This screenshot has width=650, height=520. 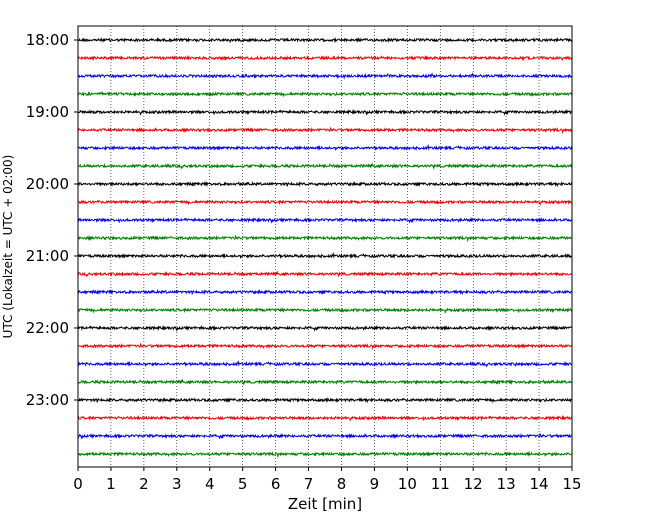 What do you see at coordinates (78, 484) in the screenshot?
I see `x-tick-label: 0` at bounding box center [78, 484].